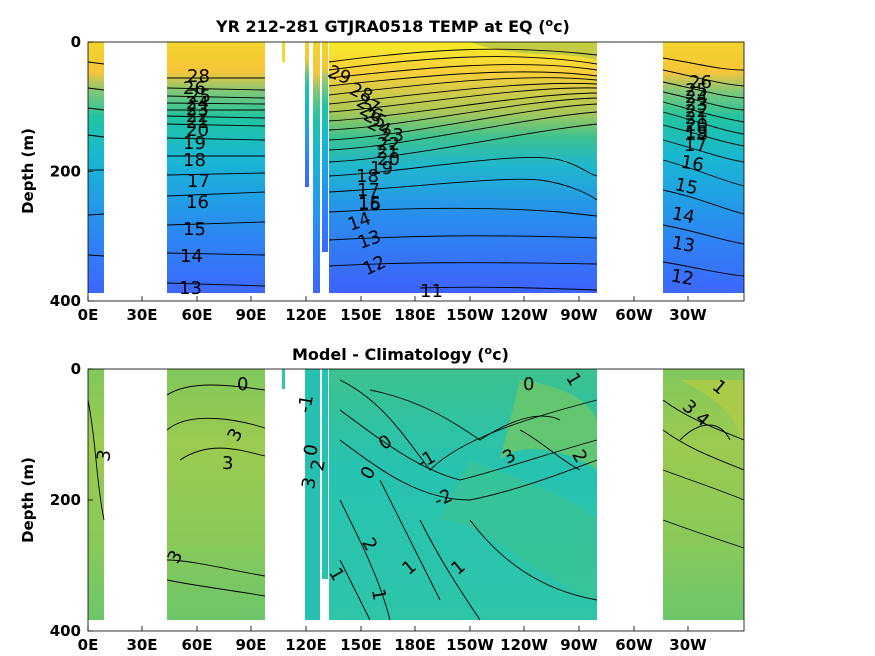 The width and height of the screenshot is (875, 656). I want to click on panel-1-title-main: YR 212-281 GTJRA0518 TEMP at EQ (, so click(380, 26).